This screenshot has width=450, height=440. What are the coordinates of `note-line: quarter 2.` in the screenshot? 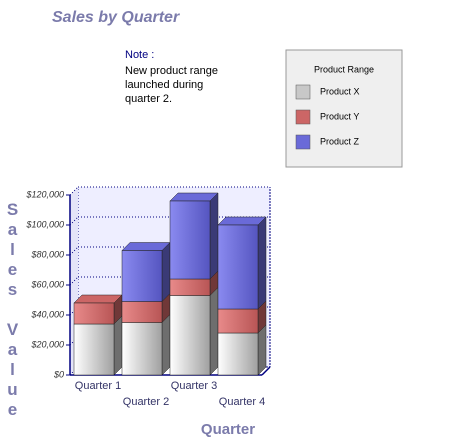 It's located at (148, 99).